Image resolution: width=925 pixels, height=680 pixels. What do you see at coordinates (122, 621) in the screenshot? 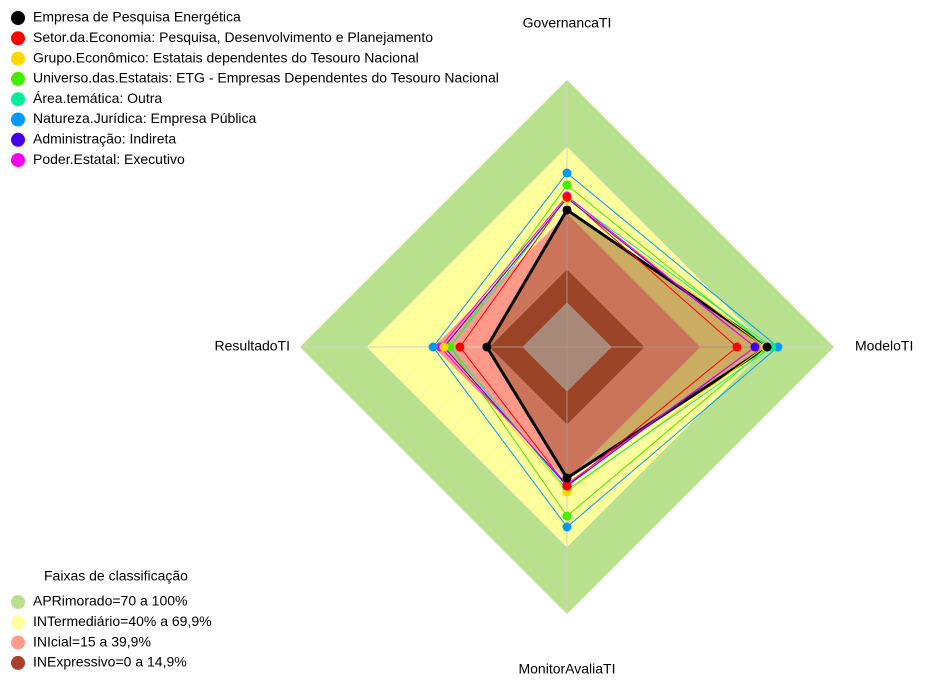
I see `band-legend-label: INTermediário=40% a 69,9%` at bounding box center [122, 621].